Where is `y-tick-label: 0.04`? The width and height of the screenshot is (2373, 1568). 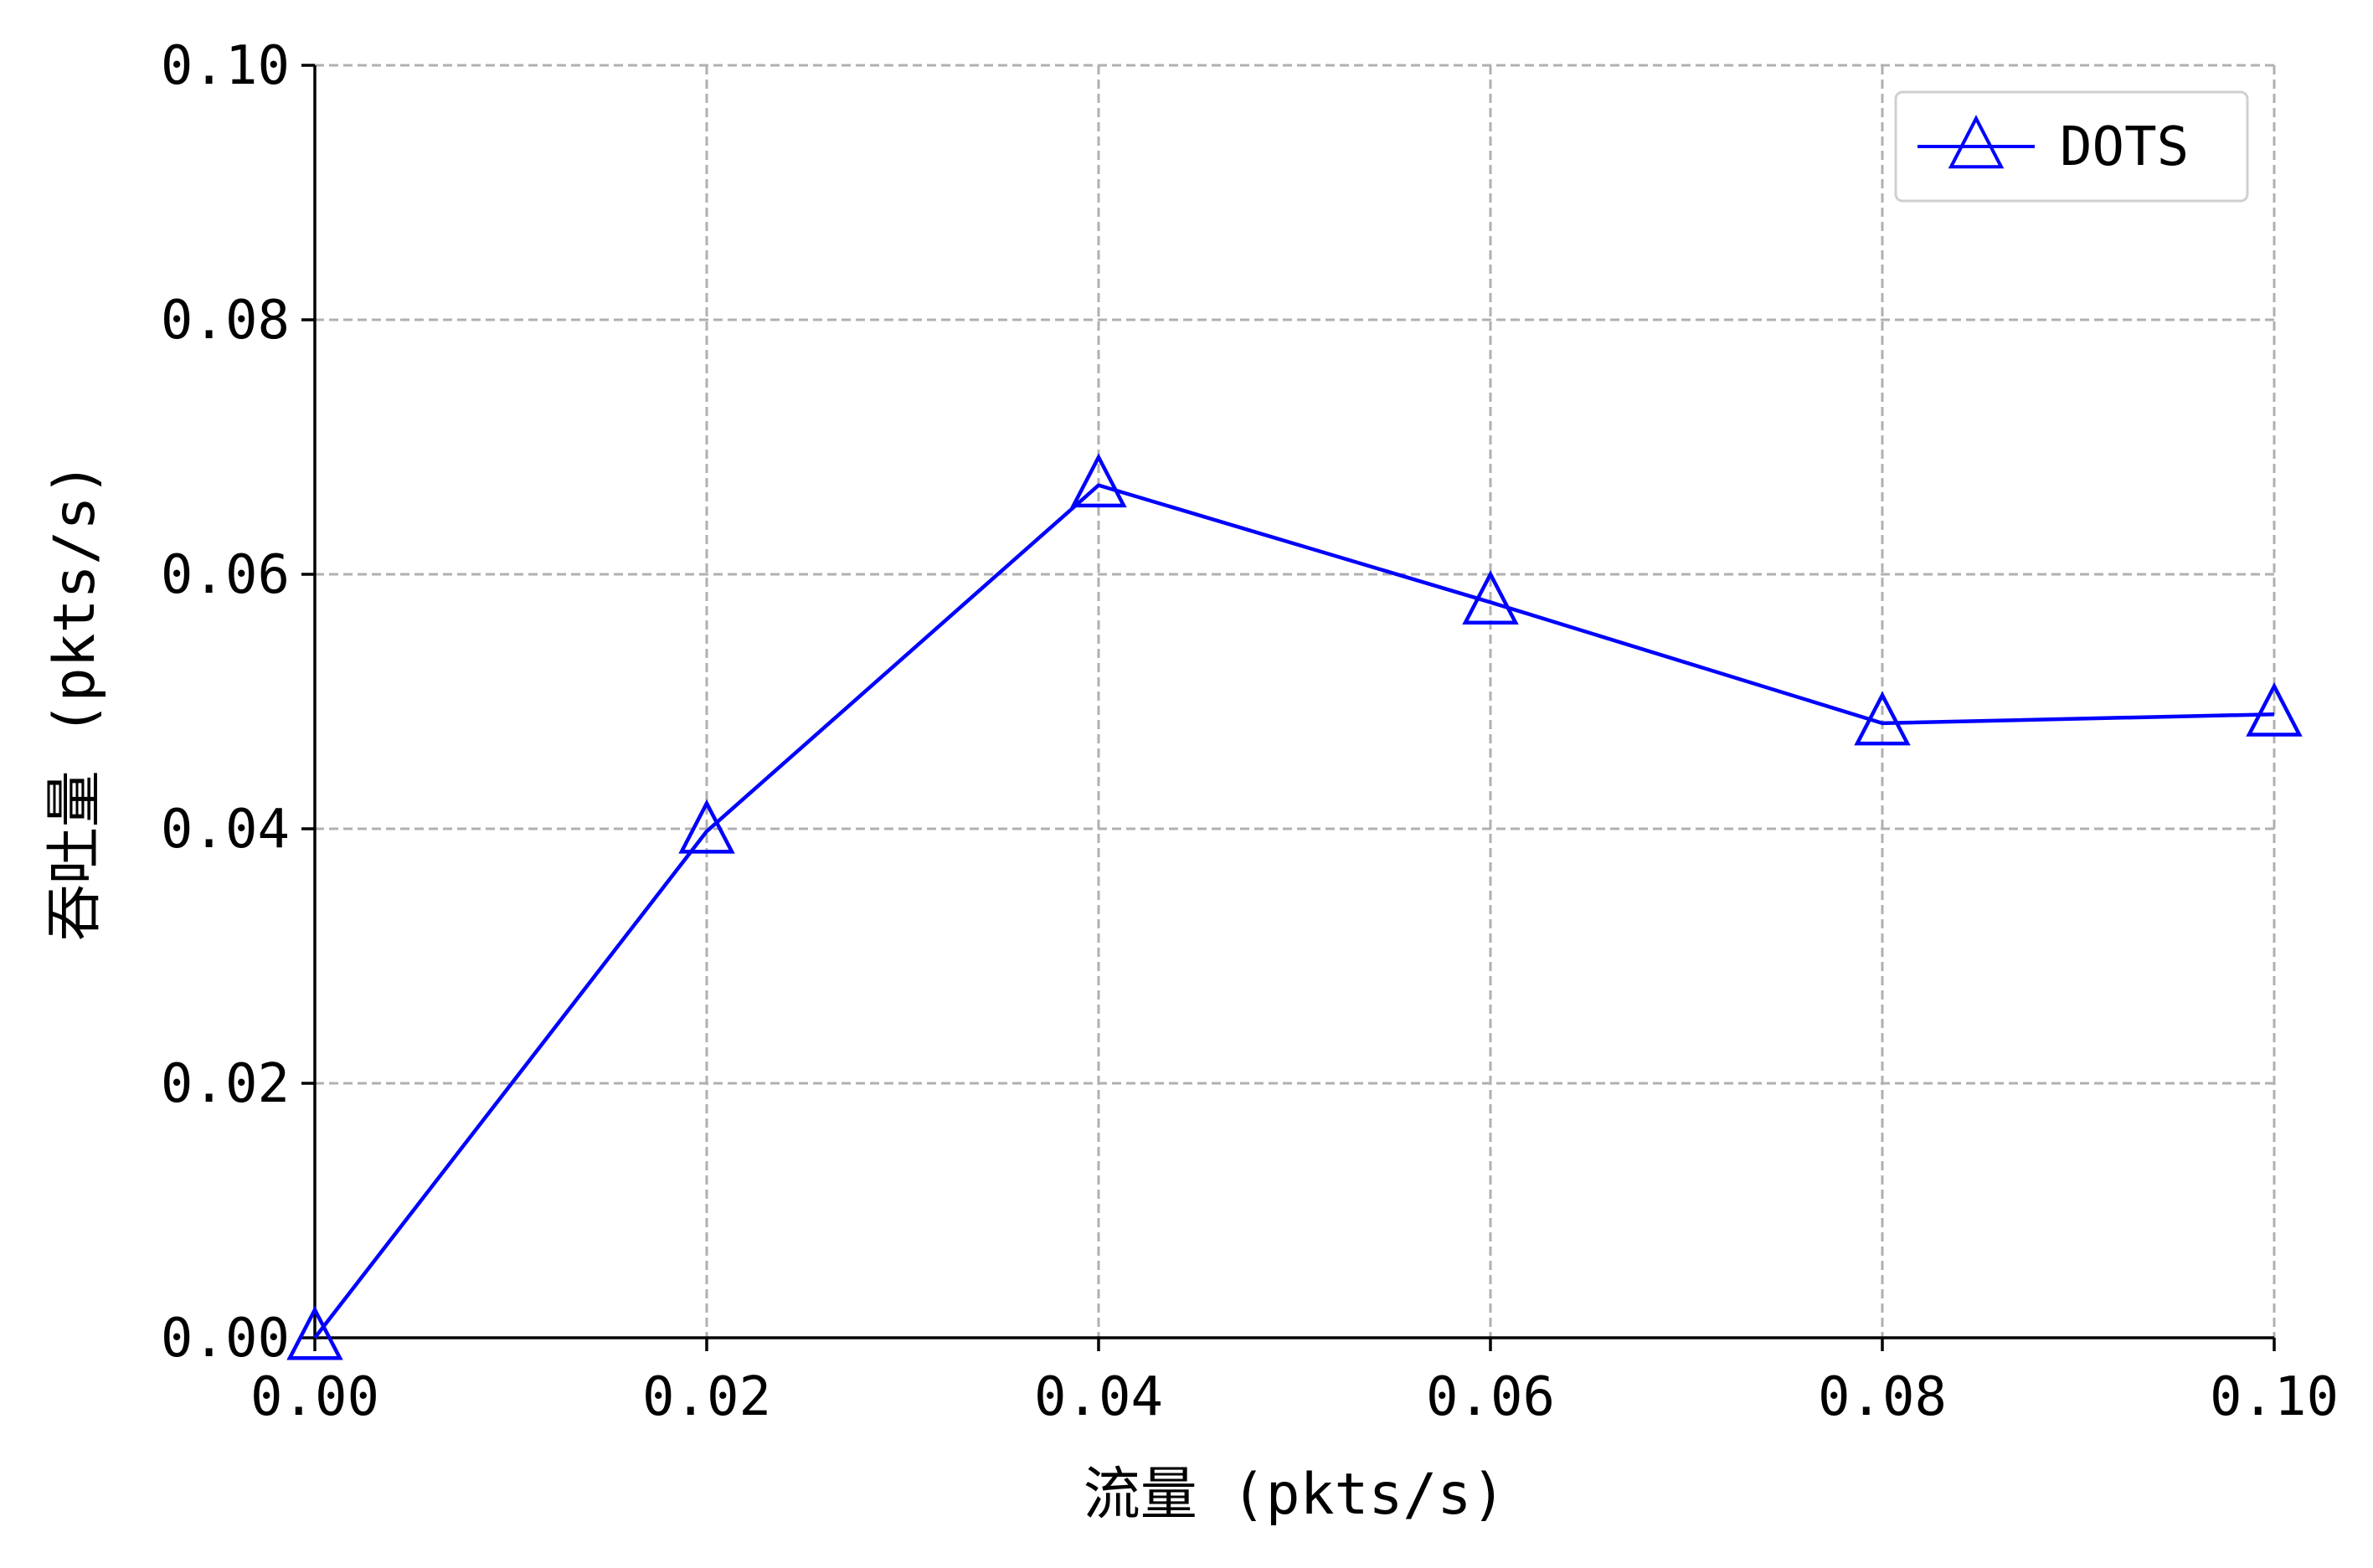
y-tick-label: 0.04 is located at coordinates (226, 830).